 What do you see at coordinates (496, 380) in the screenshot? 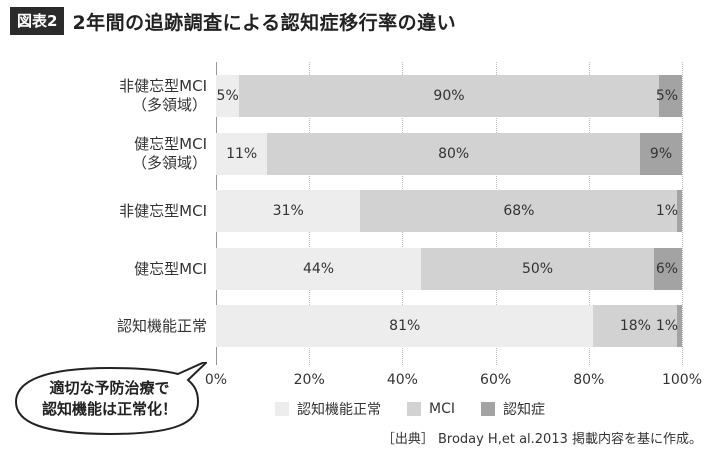
I see `x-tick-label: 60%` at bounding box center [496, 380].